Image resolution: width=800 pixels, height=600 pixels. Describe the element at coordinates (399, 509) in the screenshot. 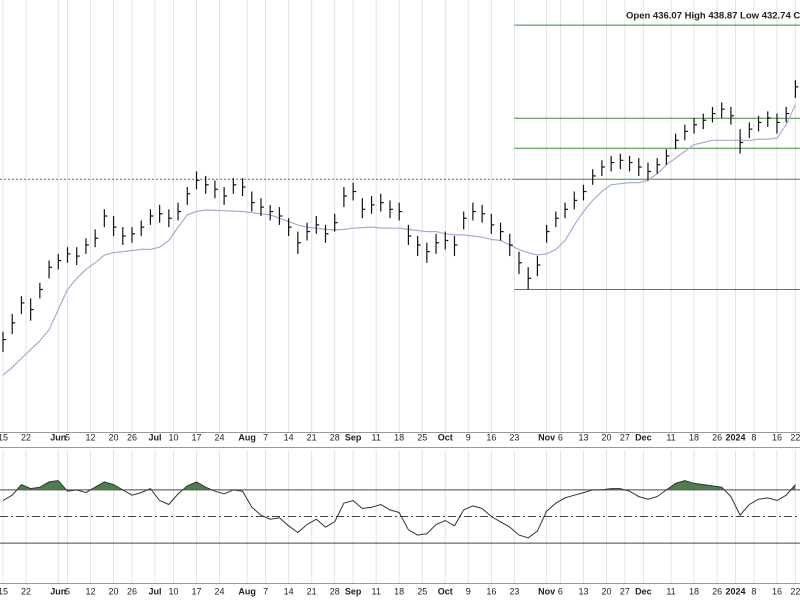

I see `indicator-line` at that location.